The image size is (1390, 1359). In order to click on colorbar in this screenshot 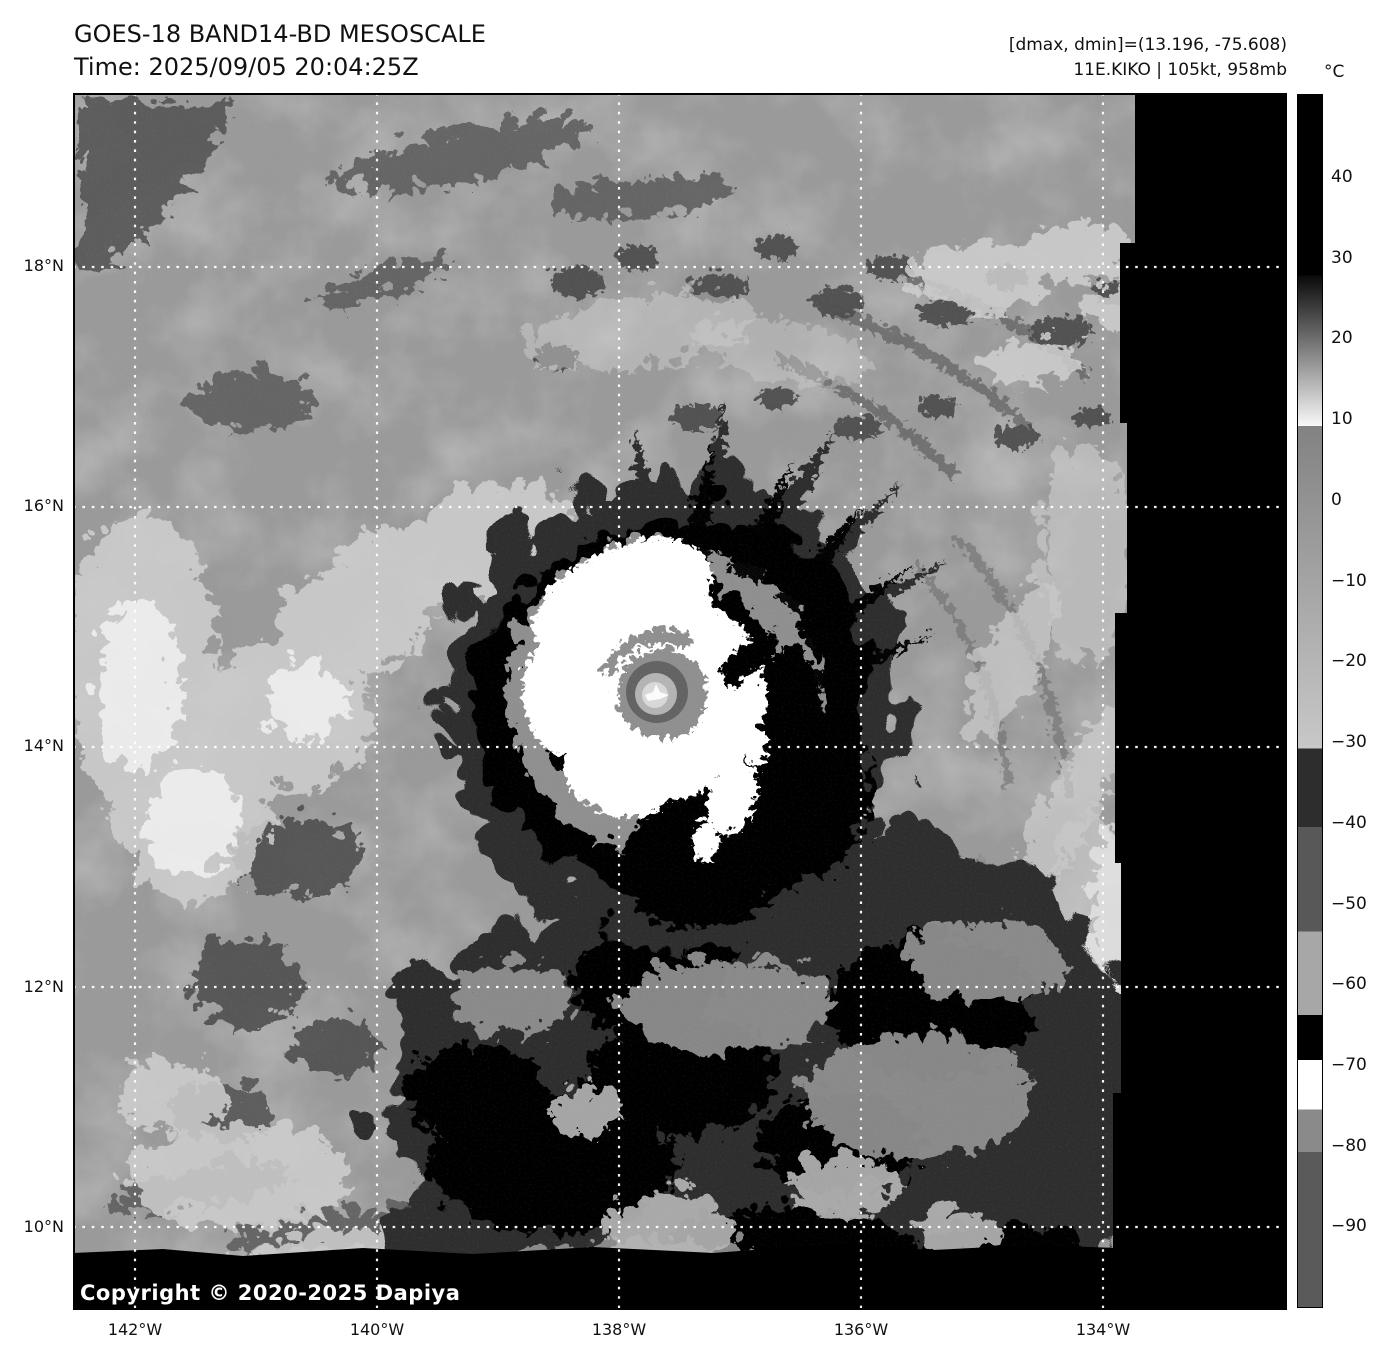, I will do `click(1310, 701)`.